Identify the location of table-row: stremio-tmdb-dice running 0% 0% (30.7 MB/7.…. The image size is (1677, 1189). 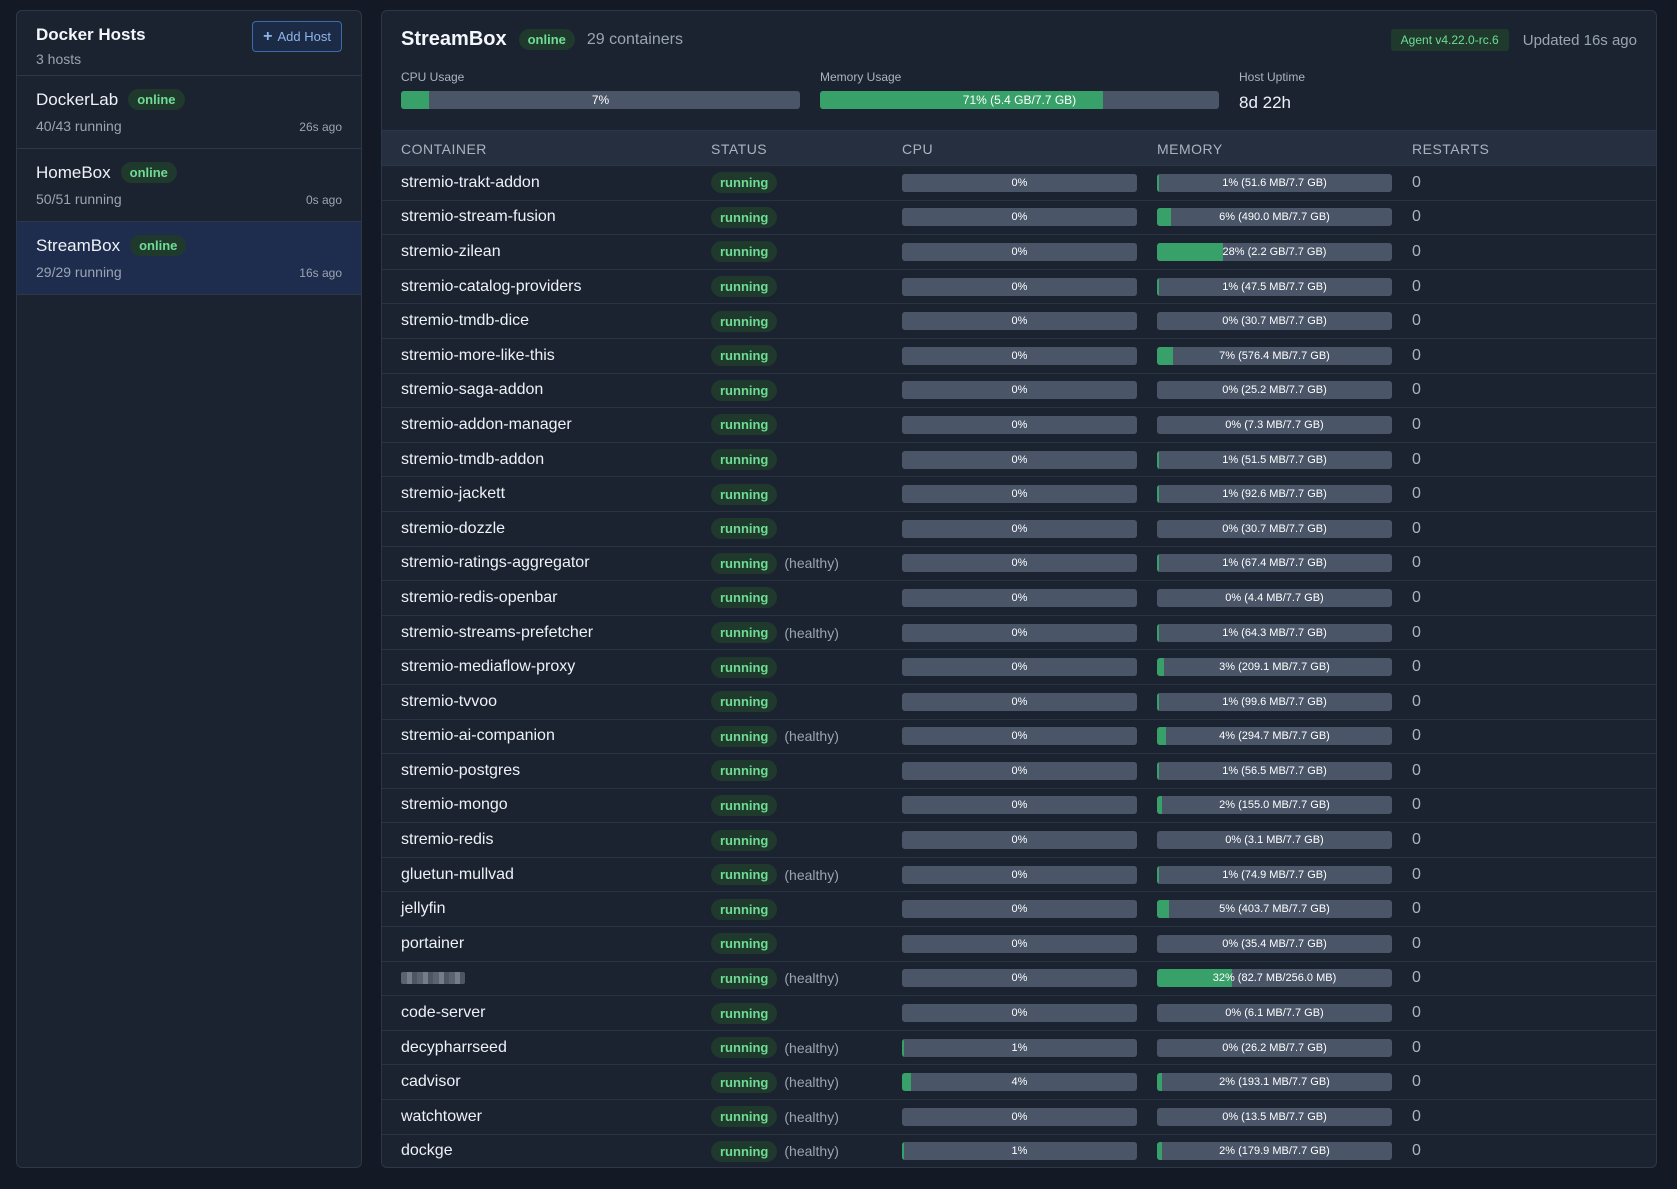
(1019, 321).